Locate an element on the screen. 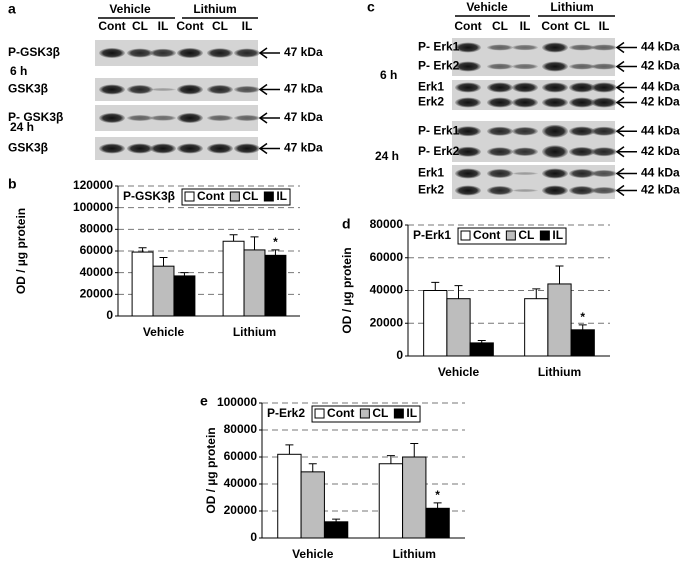  band-marker: 47 kDa is located at coordinates (303, 148).